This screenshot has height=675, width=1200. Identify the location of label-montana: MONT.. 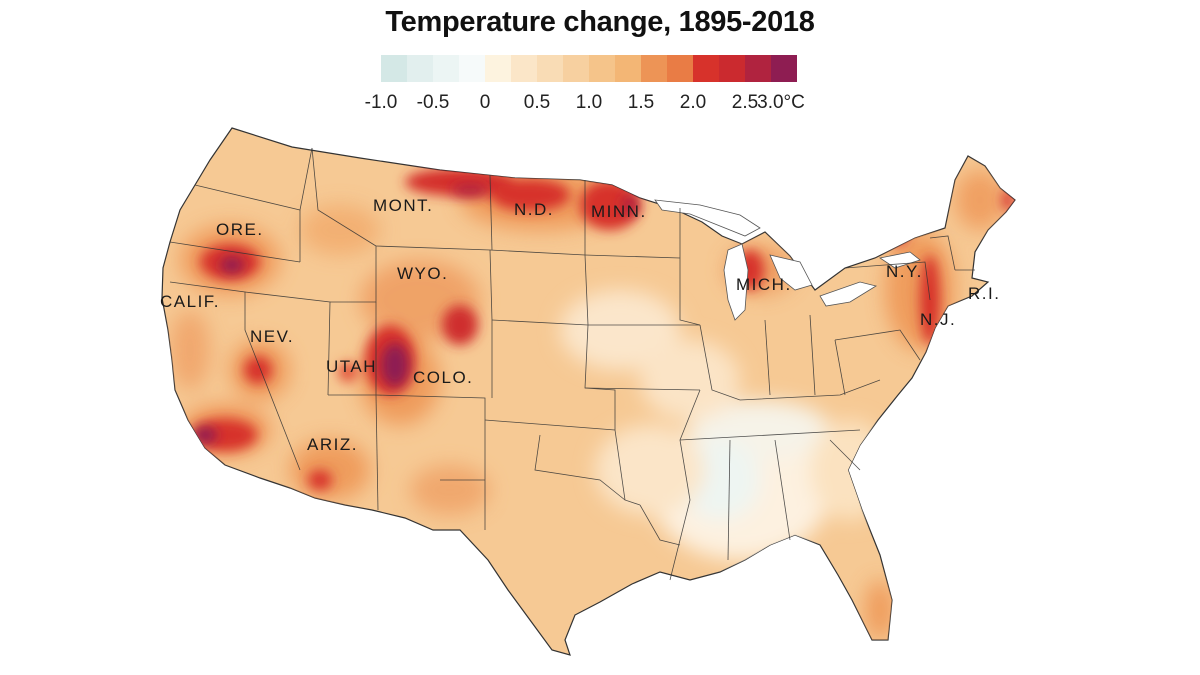
(403, 205).